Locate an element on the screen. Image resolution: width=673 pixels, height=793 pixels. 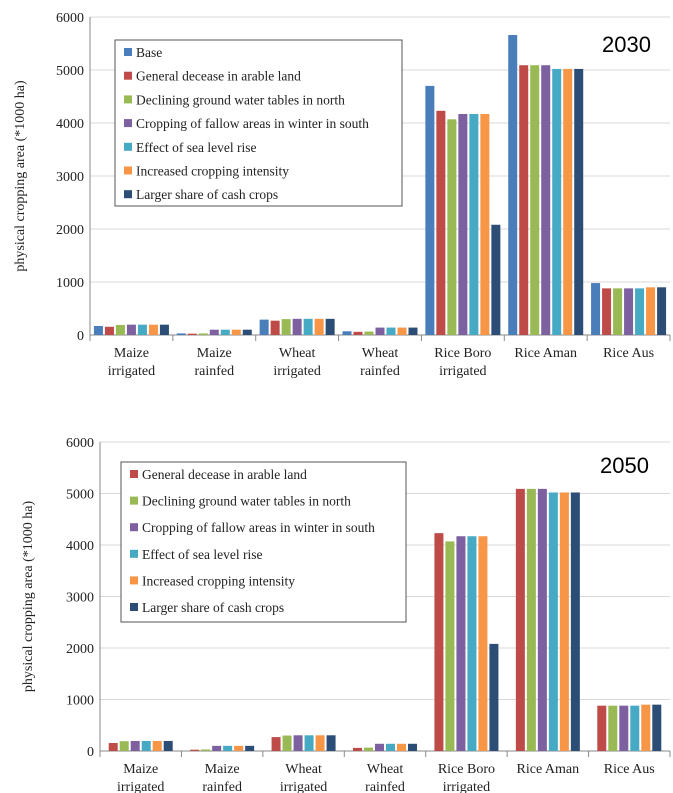
legend-entry: Base is located at coordinates (149, 52).